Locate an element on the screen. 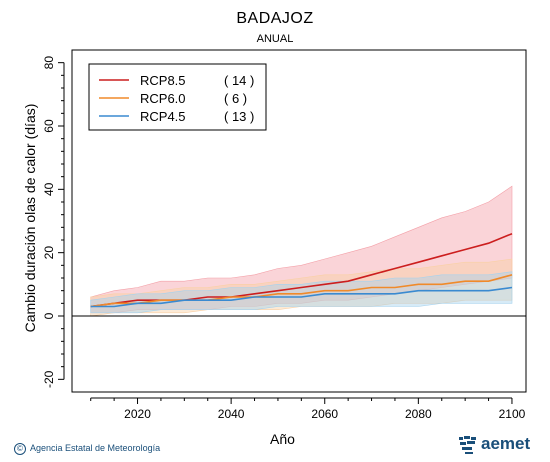  series-line-rcp60 is located at coordinates (301, 291).